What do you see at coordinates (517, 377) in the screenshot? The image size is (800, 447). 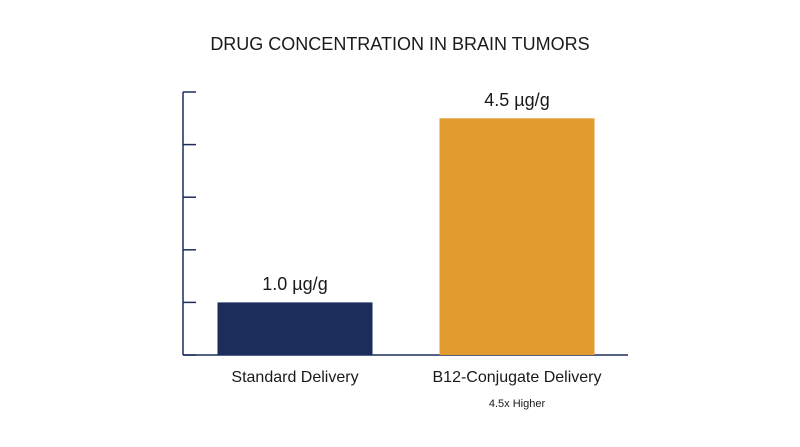 I see `x-tick-label: B12-Conjugate Delivery` at bounding box center [517, 377].